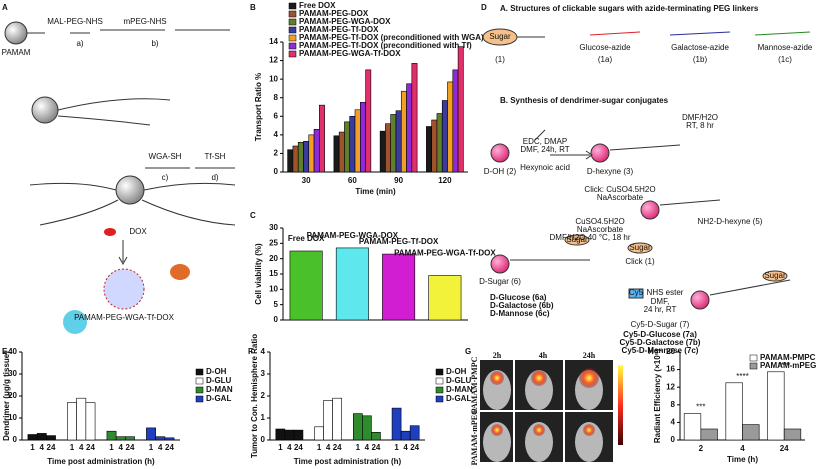 The height and width of the screenshot is (469, 817). I want to click on product: Cy5-D-Glucose (7a), so click(660, 334).